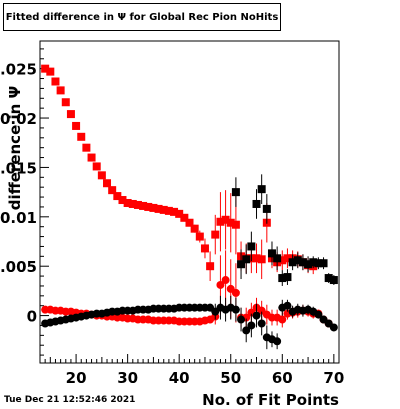 The width and height of the screenshot is (400, 409). What do you see at coordinates (179, 378) in the screenshot?
I see `x-tick-label: 40` at bounding box center [179, 378].